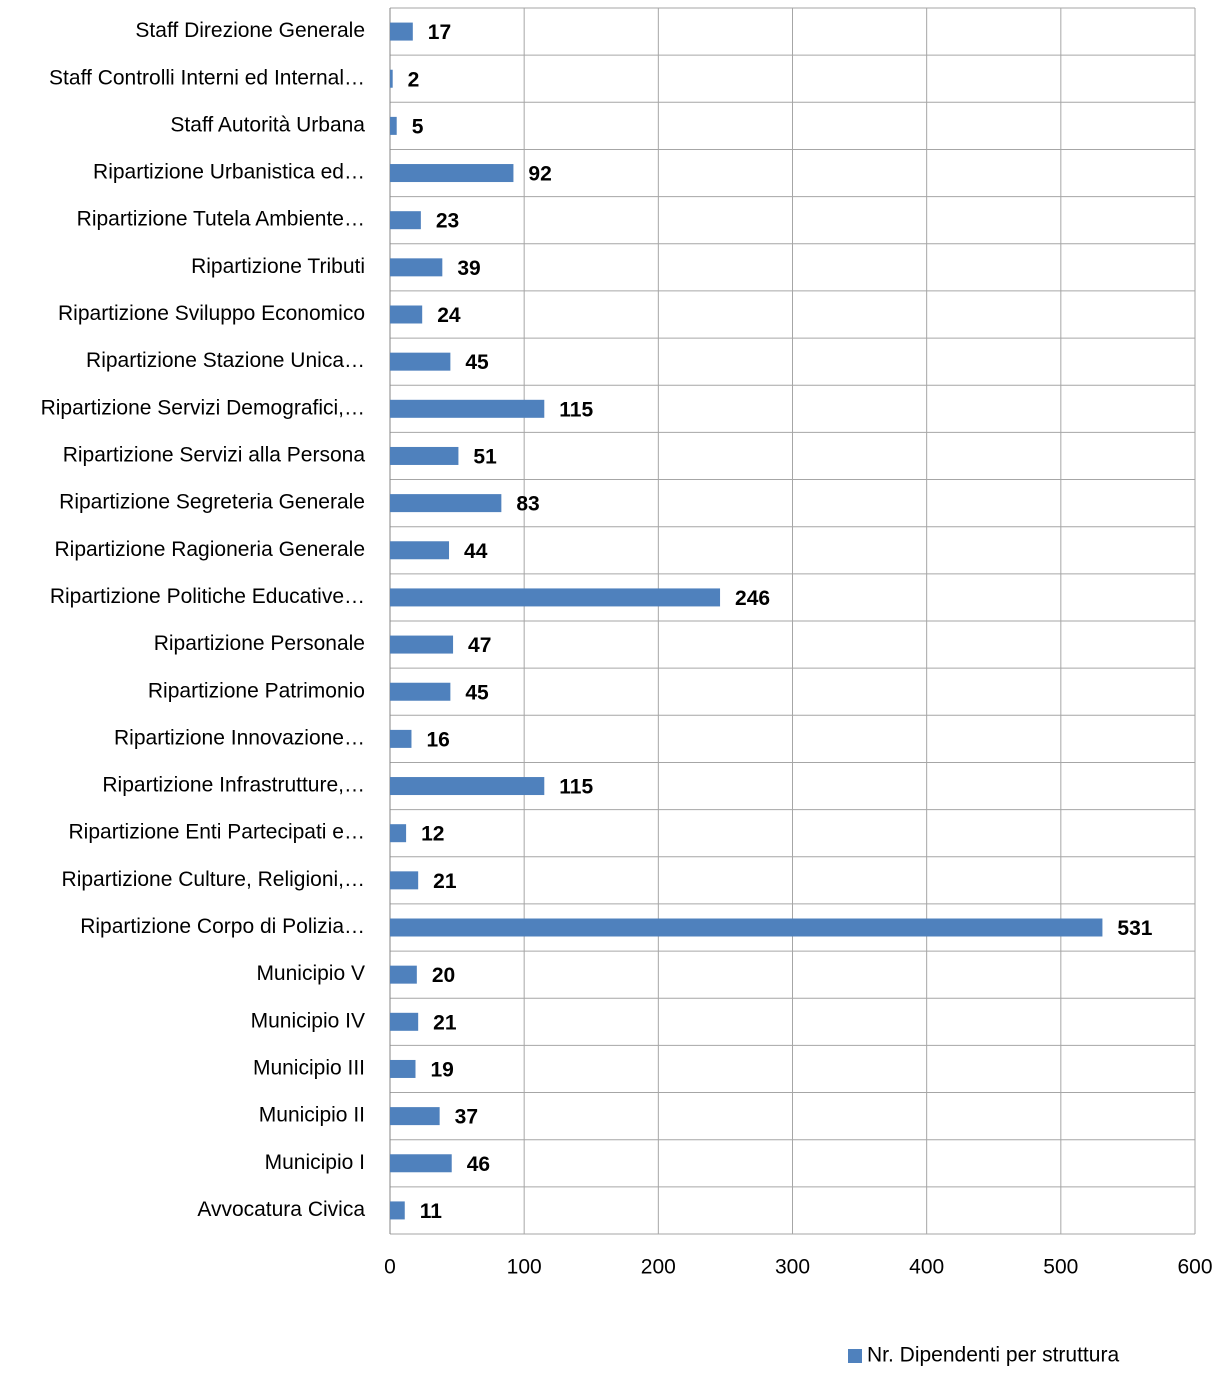 Image resolution: width=1226 pixels, height=1374 pixels. I want to click on y-tick-label: Staff Autorità Urbana, so click(267, 124).